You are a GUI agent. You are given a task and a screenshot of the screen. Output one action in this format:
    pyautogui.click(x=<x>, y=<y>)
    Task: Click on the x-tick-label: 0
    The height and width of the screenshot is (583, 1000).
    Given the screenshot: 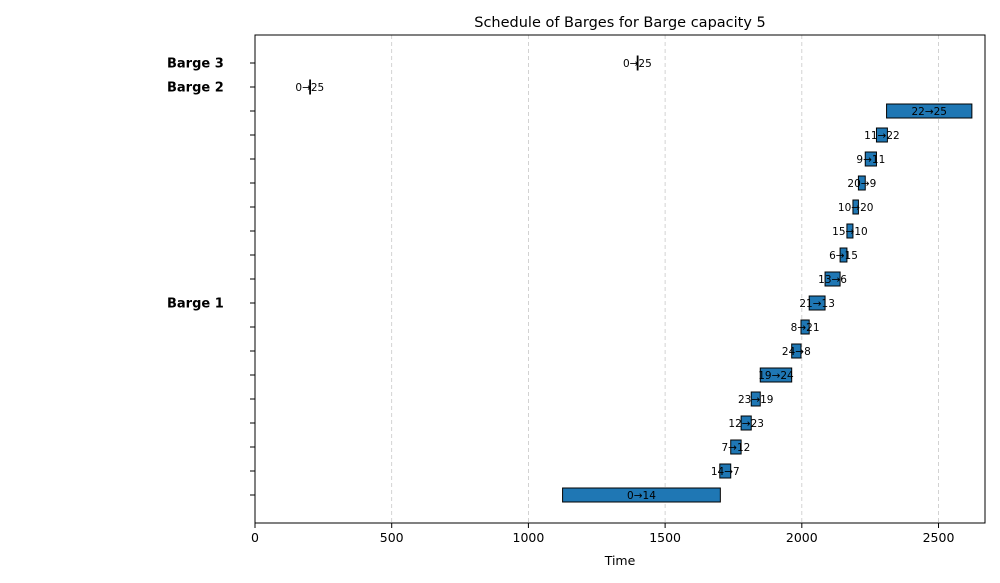 What is the action you would take?
    pyautogui.click(x=255, y=537)
    